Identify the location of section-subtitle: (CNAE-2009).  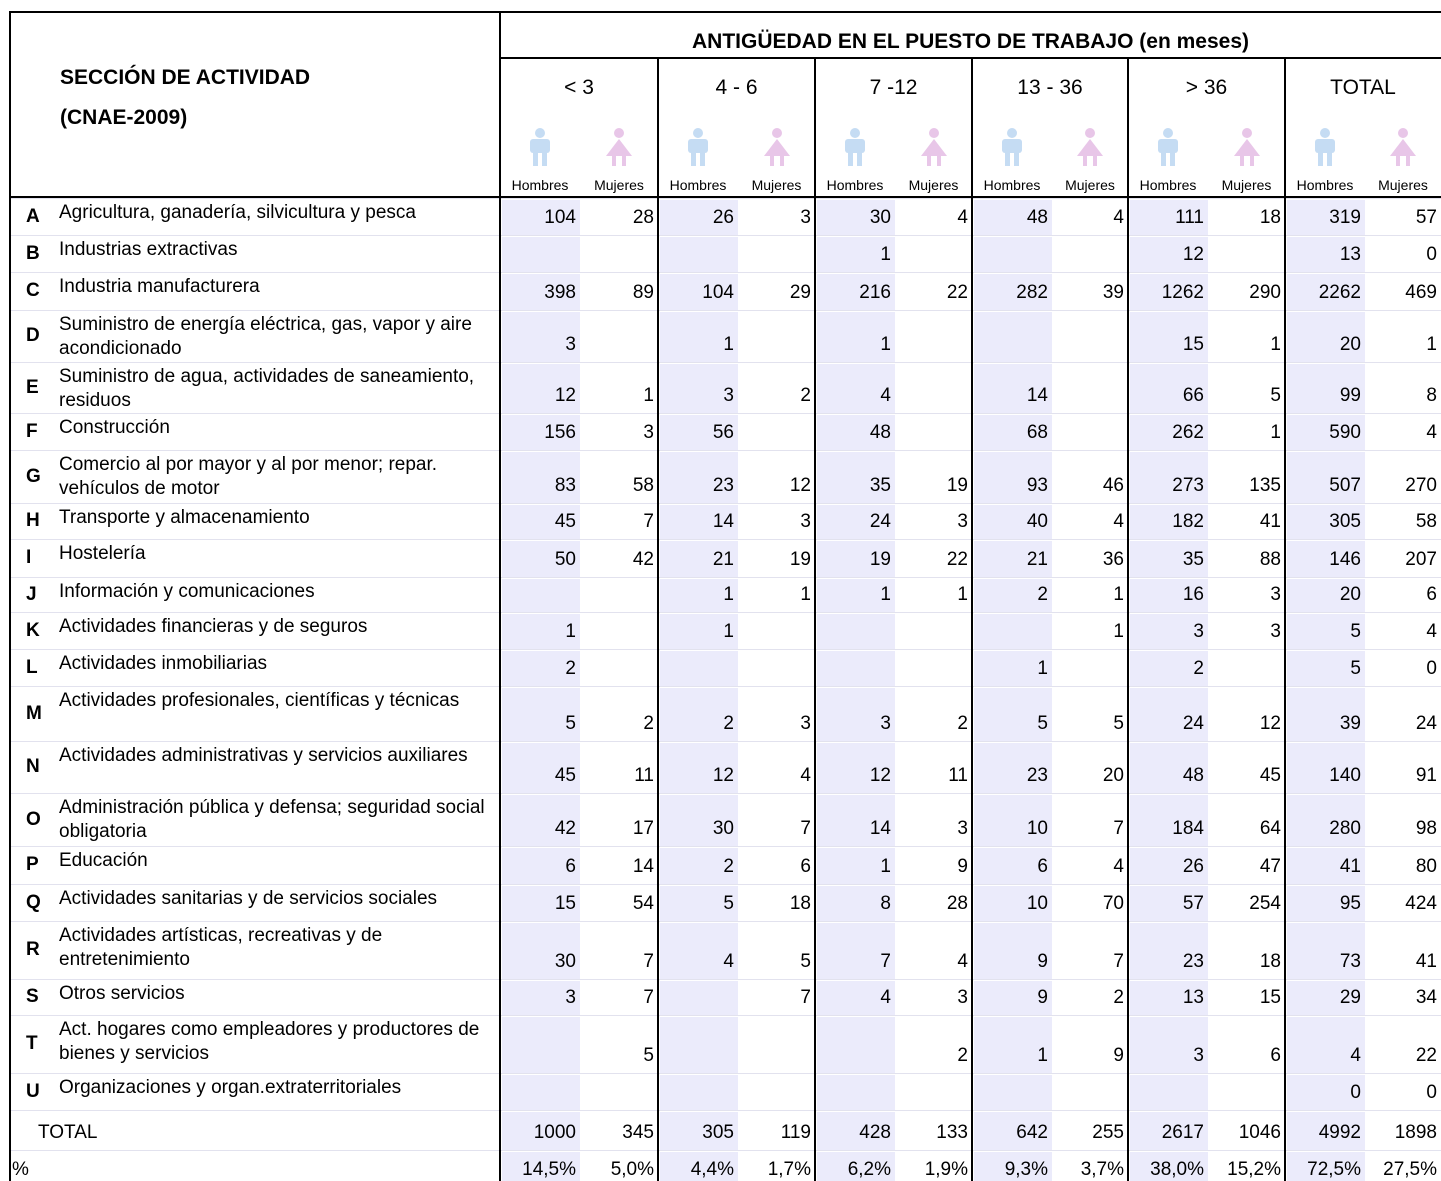
(124, 117).